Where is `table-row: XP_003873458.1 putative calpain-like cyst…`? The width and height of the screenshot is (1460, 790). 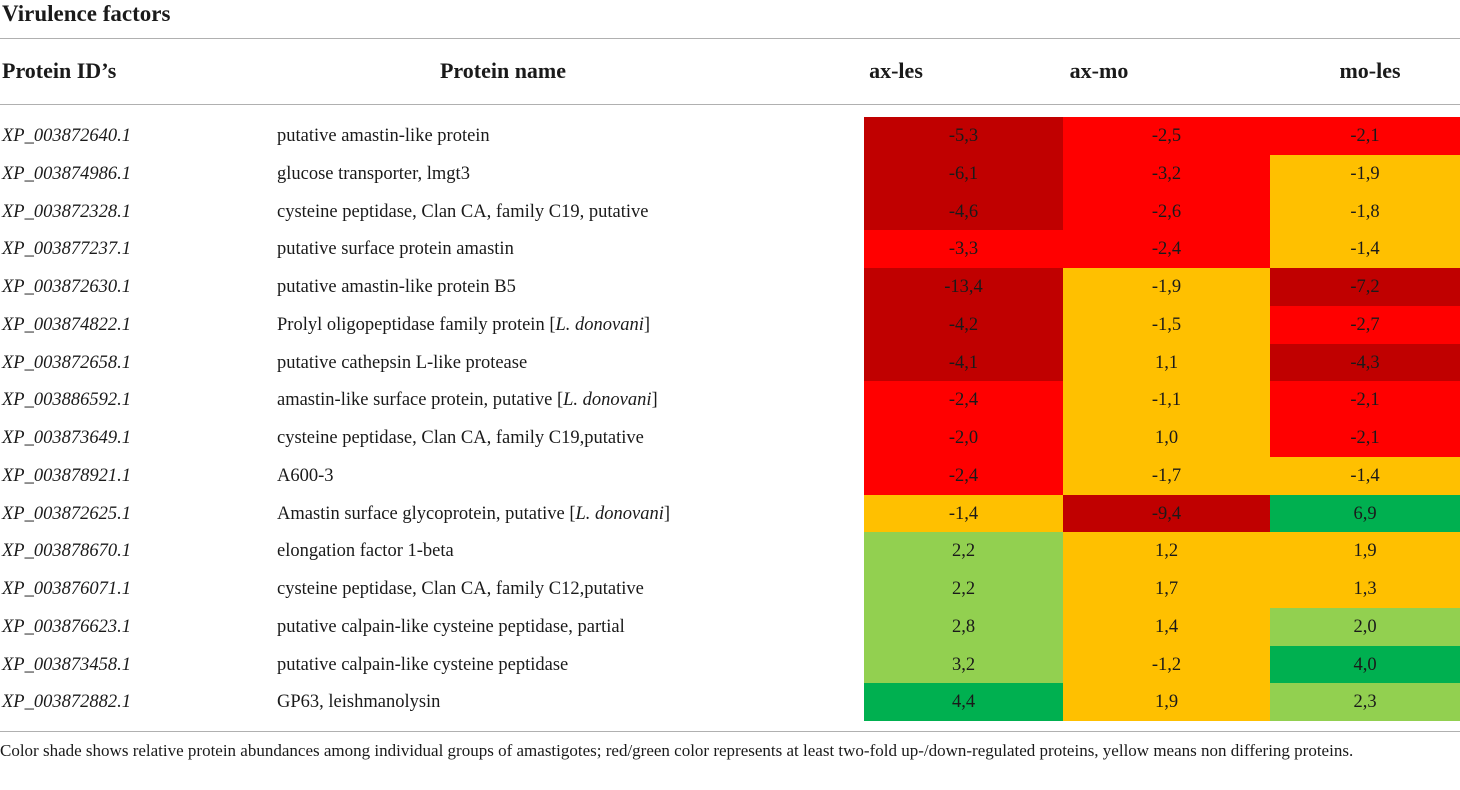
table-row: XP_003873458.1 putative calpain-like cyst… is located at coordinates (730, 664).